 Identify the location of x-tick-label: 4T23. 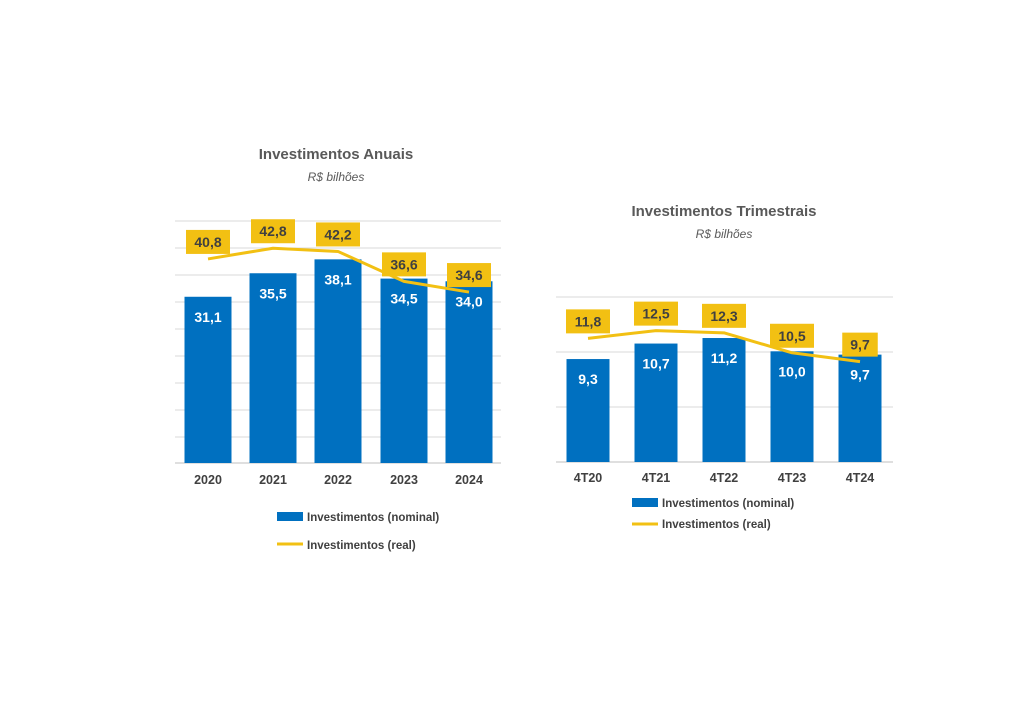
(792, 478).